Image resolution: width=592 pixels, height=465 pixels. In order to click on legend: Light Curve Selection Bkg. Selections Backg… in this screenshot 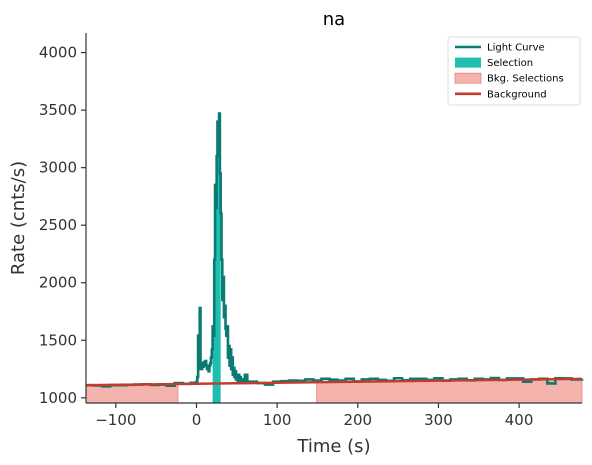, I will do `click(514, 71)`.